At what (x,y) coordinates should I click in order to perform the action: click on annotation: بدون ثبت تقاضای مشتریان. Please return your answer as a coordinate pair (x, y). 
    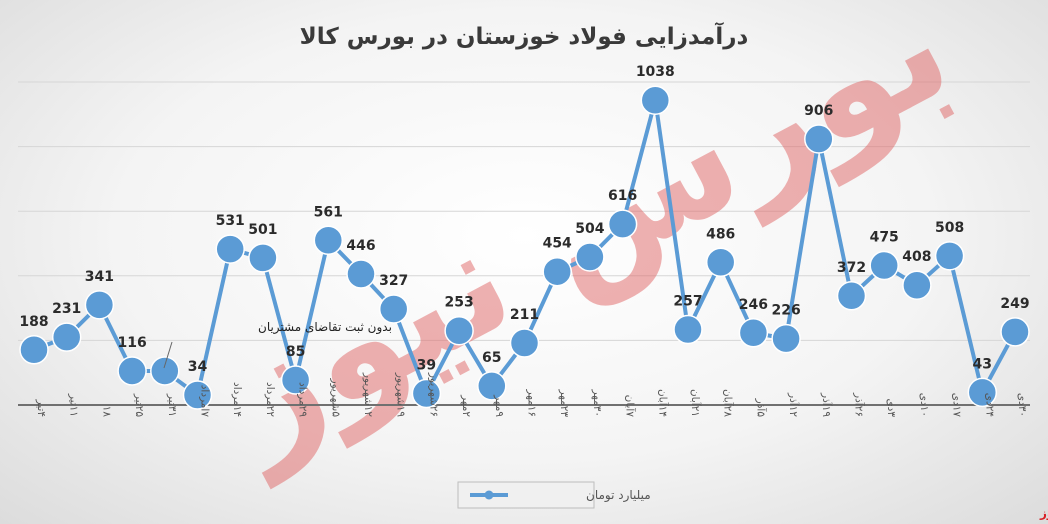
    Looking at the image, I should click on (325, 327).